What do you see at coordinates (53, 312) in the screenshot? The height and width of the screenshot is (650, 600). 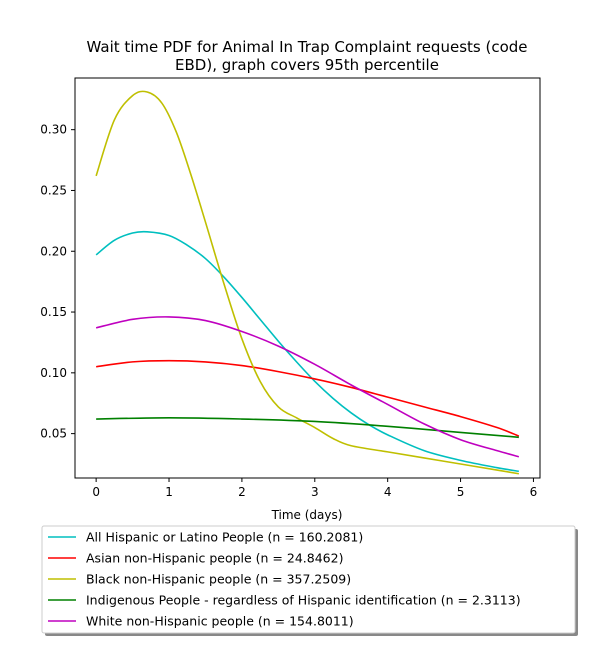 I see `y-tick-label-2: 0.15` at bounding box center [53, 312].